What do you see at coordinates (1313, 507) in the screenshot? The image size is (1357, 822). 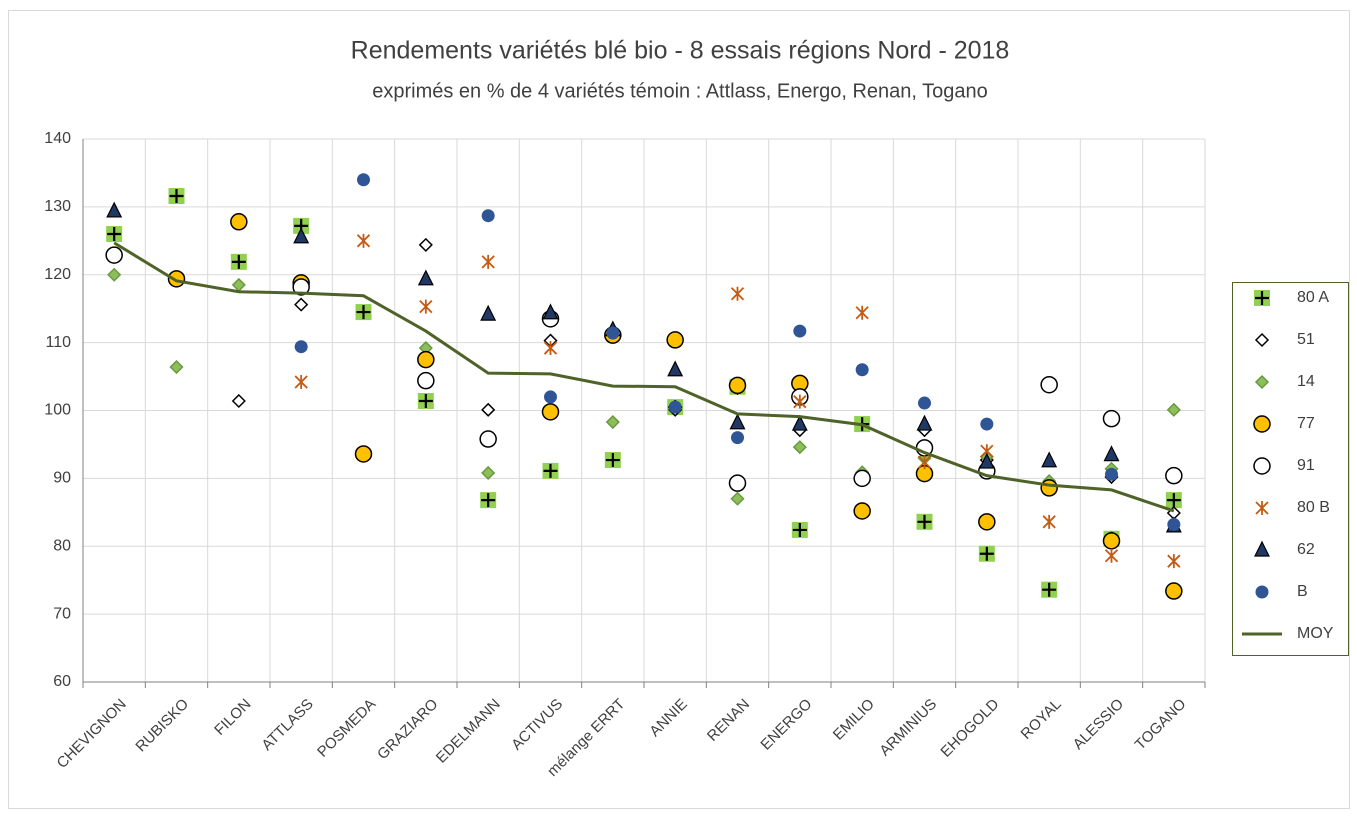 I see `legend-label: 80 B` at bounding box center [1313, 507].